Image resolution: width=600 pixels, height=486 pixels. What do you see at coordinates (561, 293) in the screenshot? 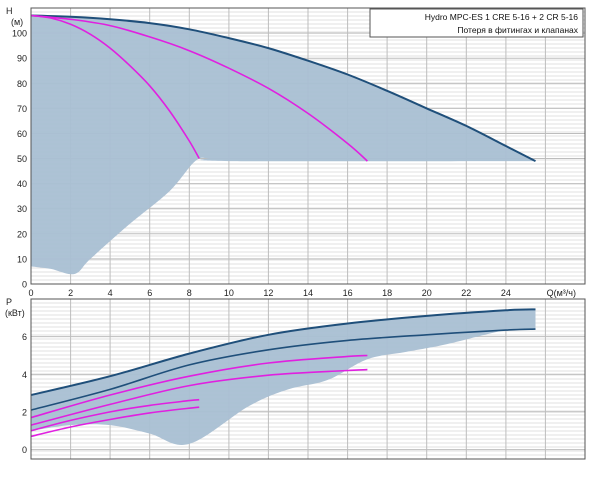
I see `head-x-axis-label: Q(м³/ч)` at bounding box center [561, 293].